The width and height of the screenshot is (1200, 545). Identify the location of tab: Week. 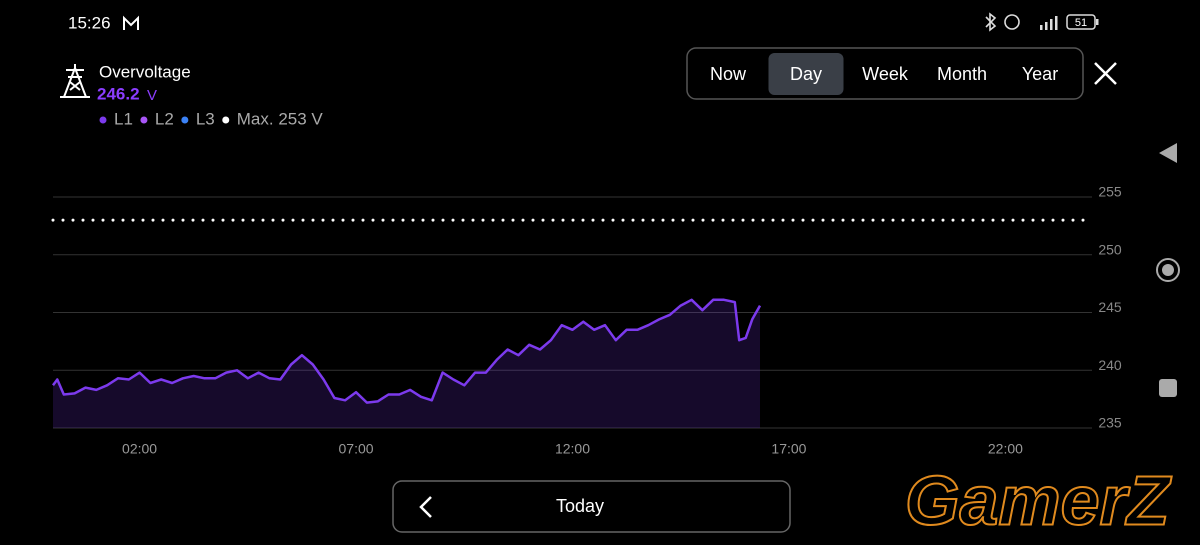
(885, 74).